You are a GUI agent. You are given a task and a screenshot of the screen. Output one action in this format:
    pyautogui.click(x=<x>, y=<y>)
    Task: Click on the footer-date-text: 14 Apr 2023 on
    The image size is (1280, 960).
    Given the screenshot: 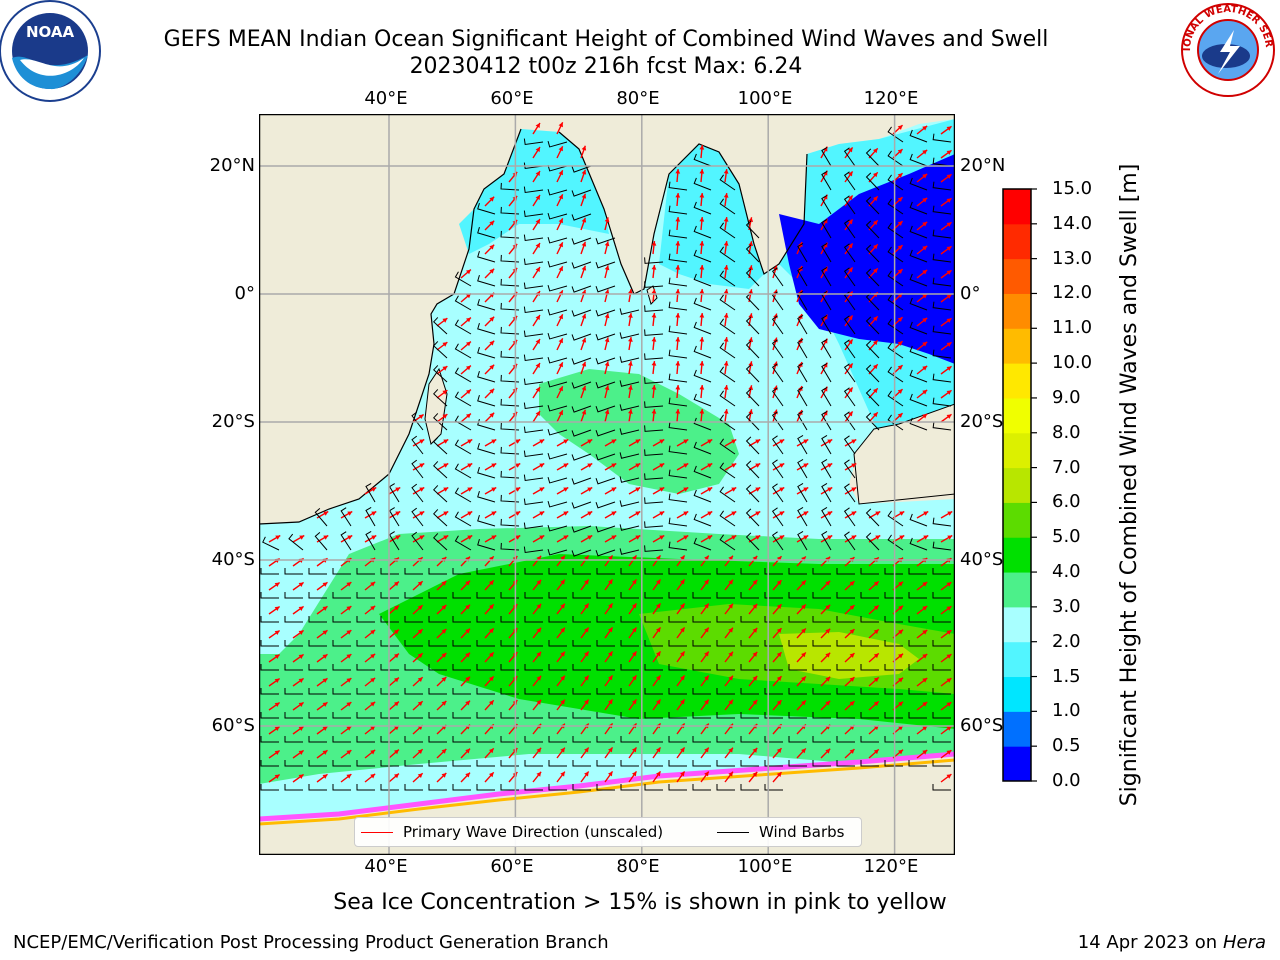 What is the action you would take?
    pyautogui.click(x=1150, y=942)
    